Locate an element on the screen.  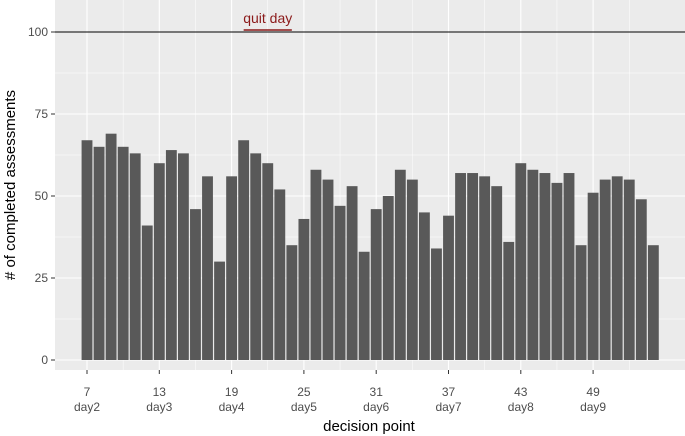
x-tick-label: 25 is located at coordinates (304, 392).